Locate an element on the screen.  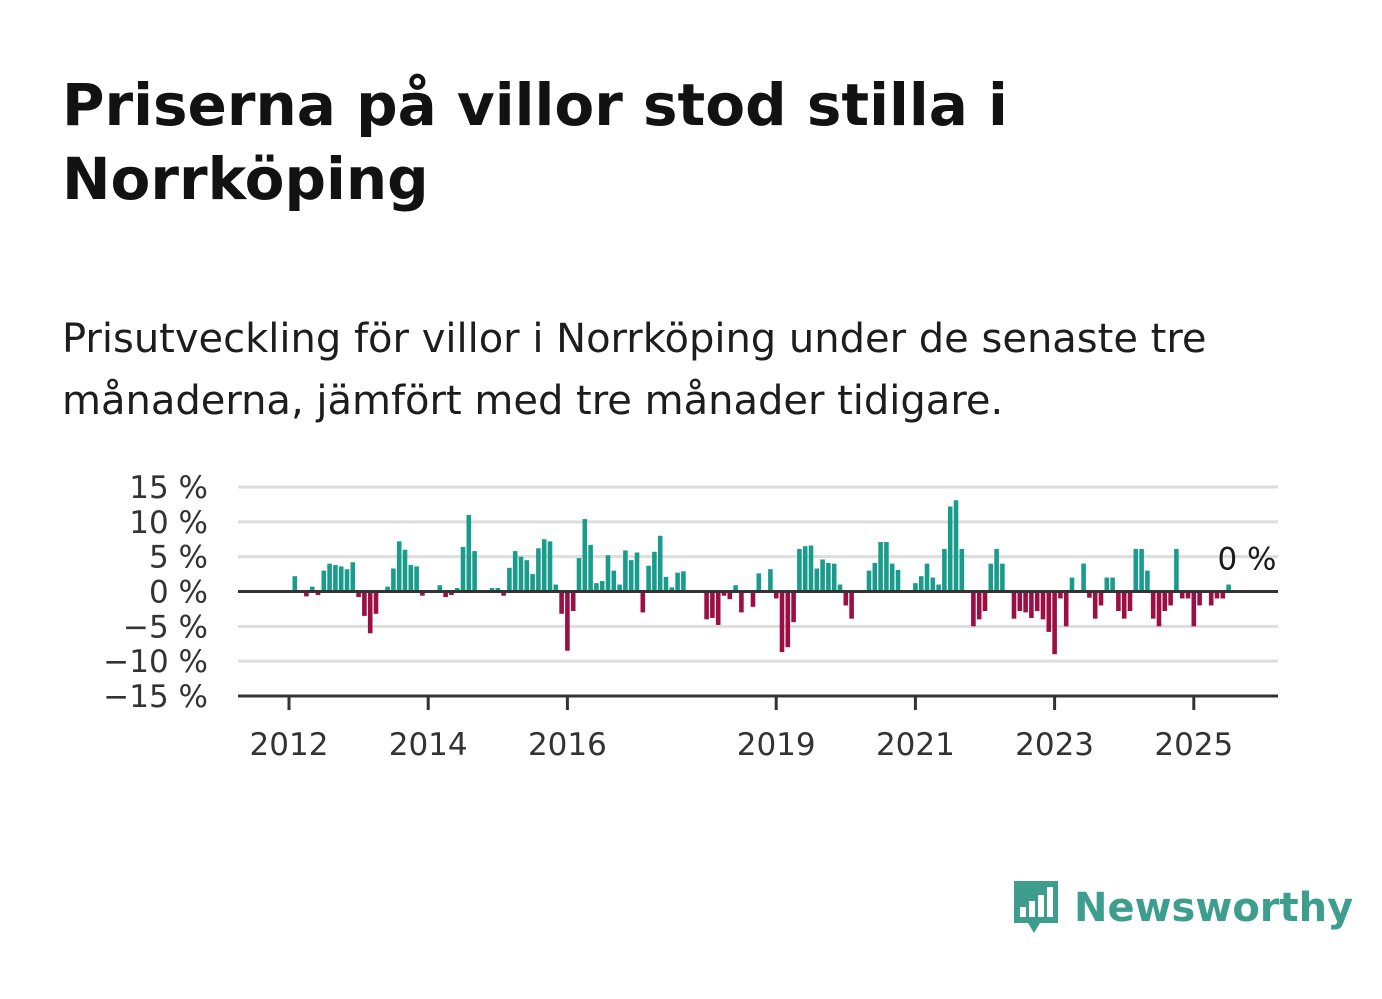
y-tick-label: 5 % is located at coordinates (178, 558).